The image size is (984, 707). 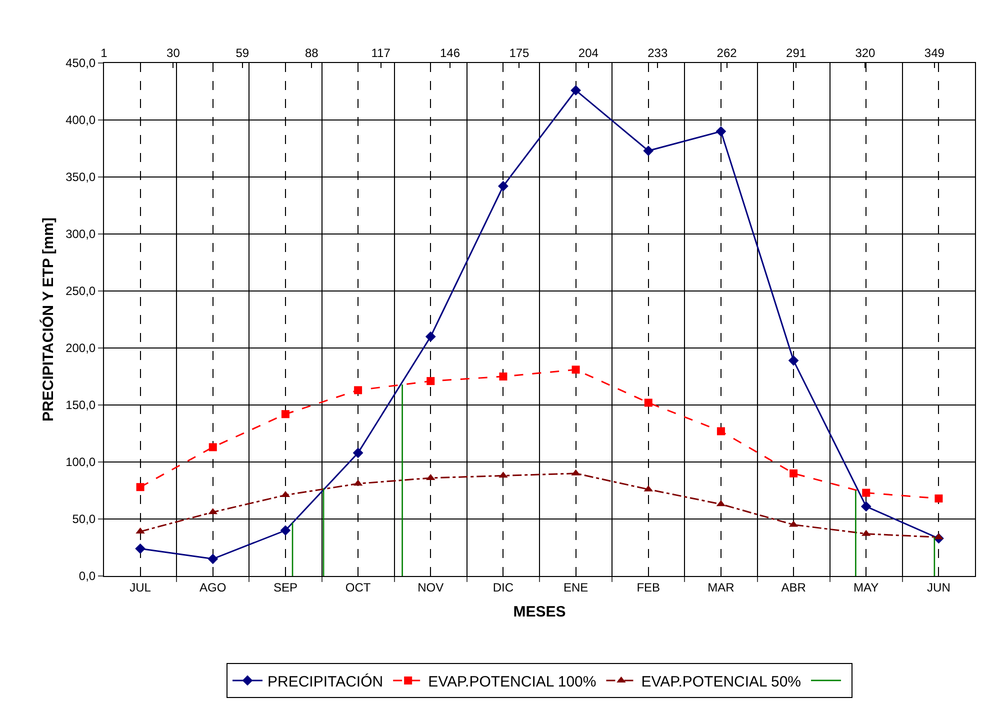 What do you see at coordinates (81, 120) in the screenshot?
I see `y-tick-label: 400,0` at bounding box center [81, 120].